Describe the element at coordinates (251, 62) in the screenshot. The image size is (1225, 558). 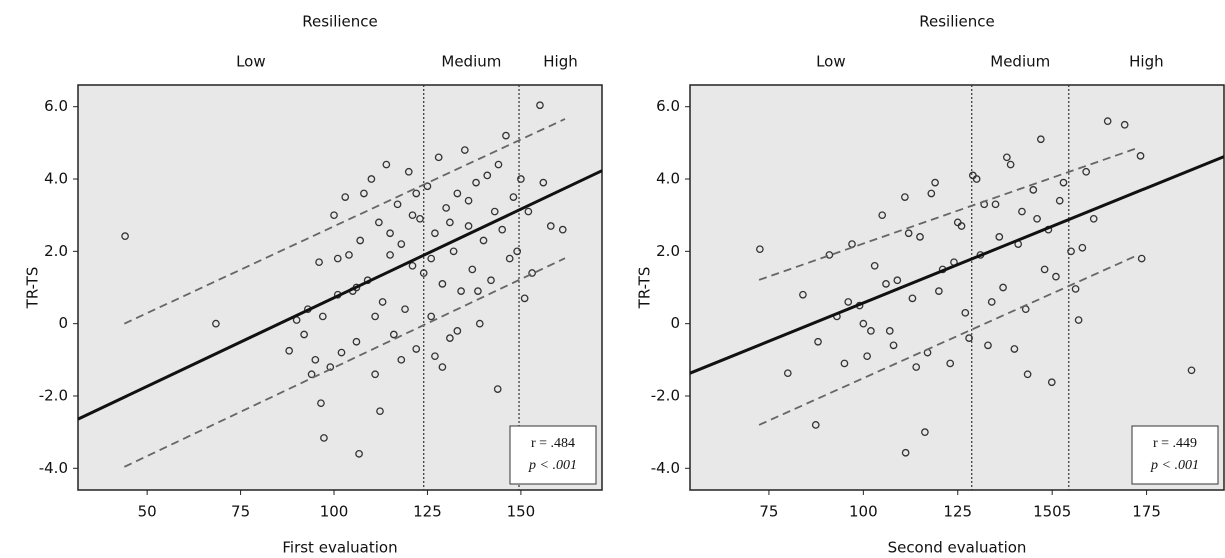
I see `zone-label: Low` at that location.